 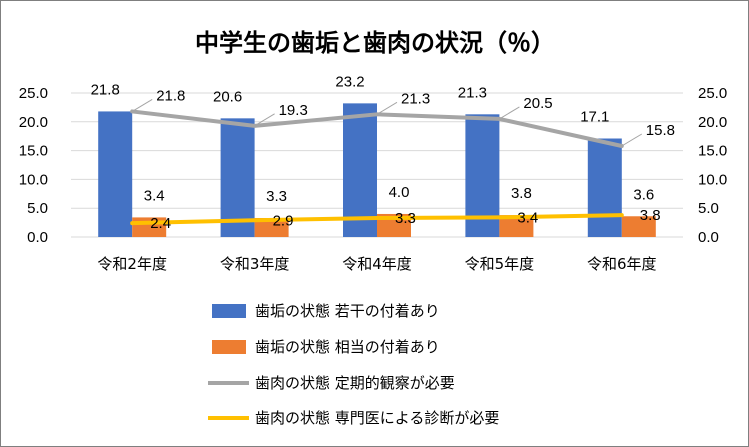 I want to click on bar-data-label: 3.3, so click(x=276, y=196).